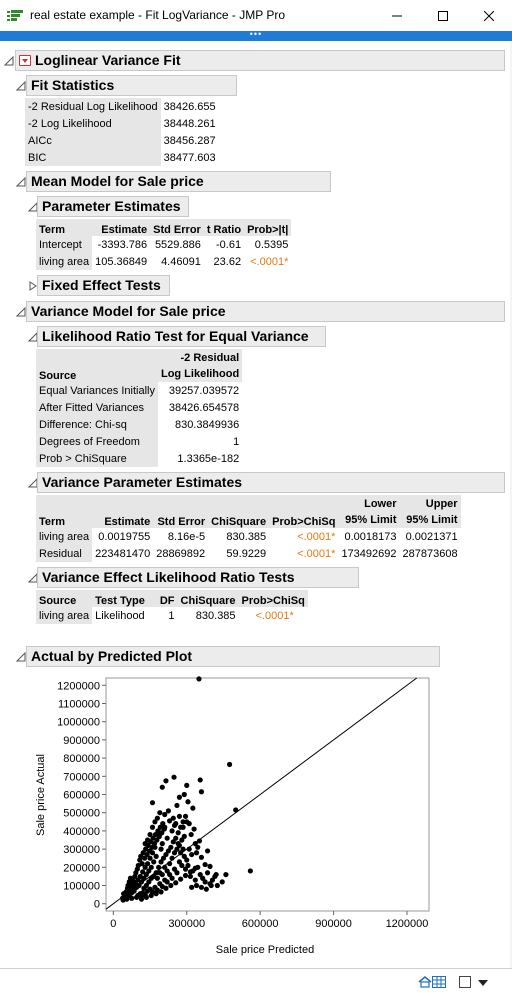 The width and height of the screenshot is (512, 994). I want to click on toolbar-dots: •••, so click(256, 34).